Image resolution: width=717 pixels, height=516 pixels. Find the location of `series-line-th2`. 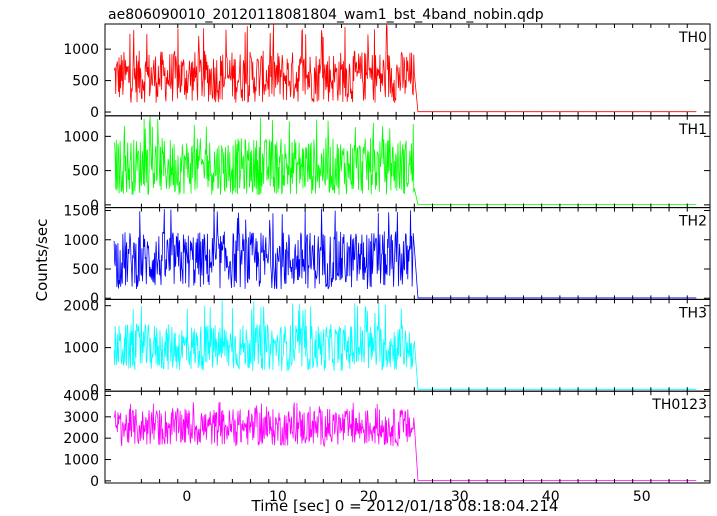

series-line-th2 is located at coordinates (405, 253).